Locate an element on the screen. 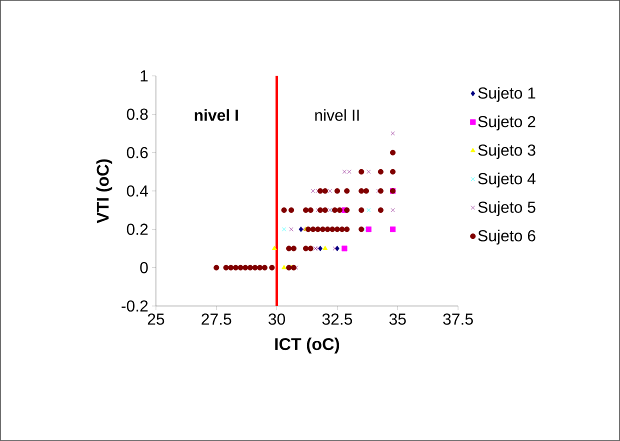 The height and width of the screenshot is (441, 620). x-tick-label: 25 is located at coordinates (156, 319).